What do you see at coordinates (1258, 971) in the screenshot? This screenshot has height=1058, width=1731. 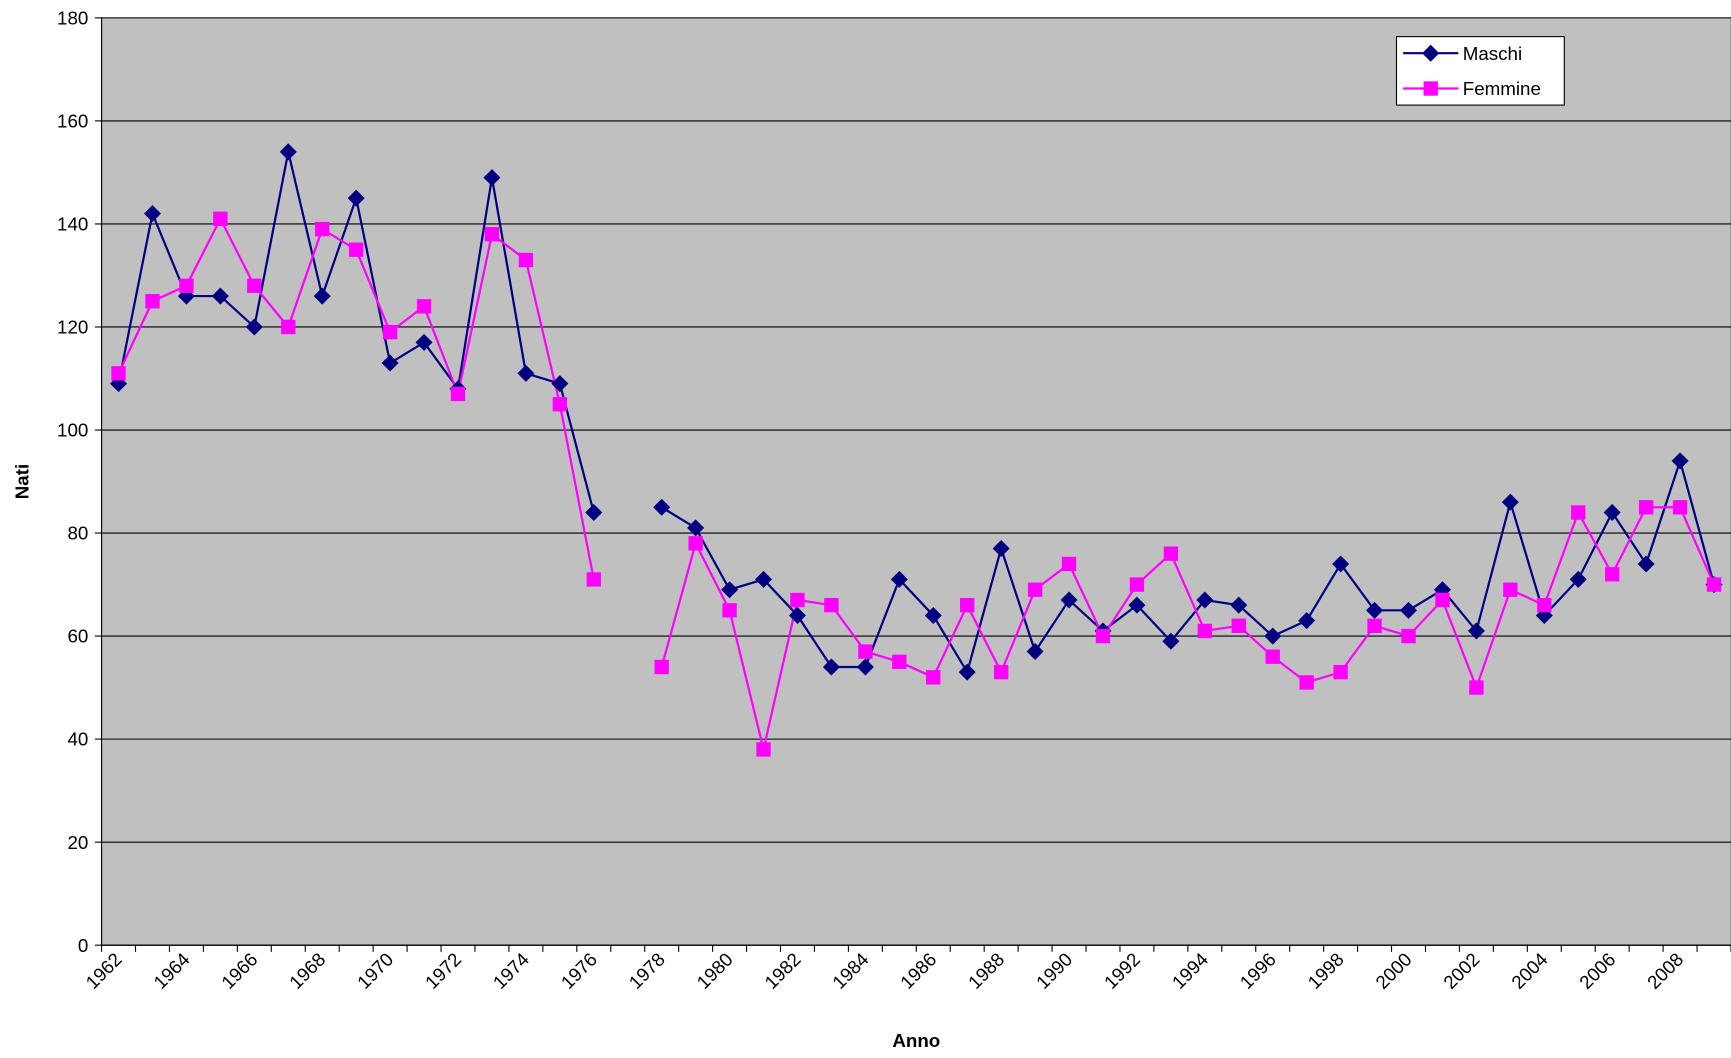 I see `x-tick-label: 1996` at bounding box center [1258, 971].